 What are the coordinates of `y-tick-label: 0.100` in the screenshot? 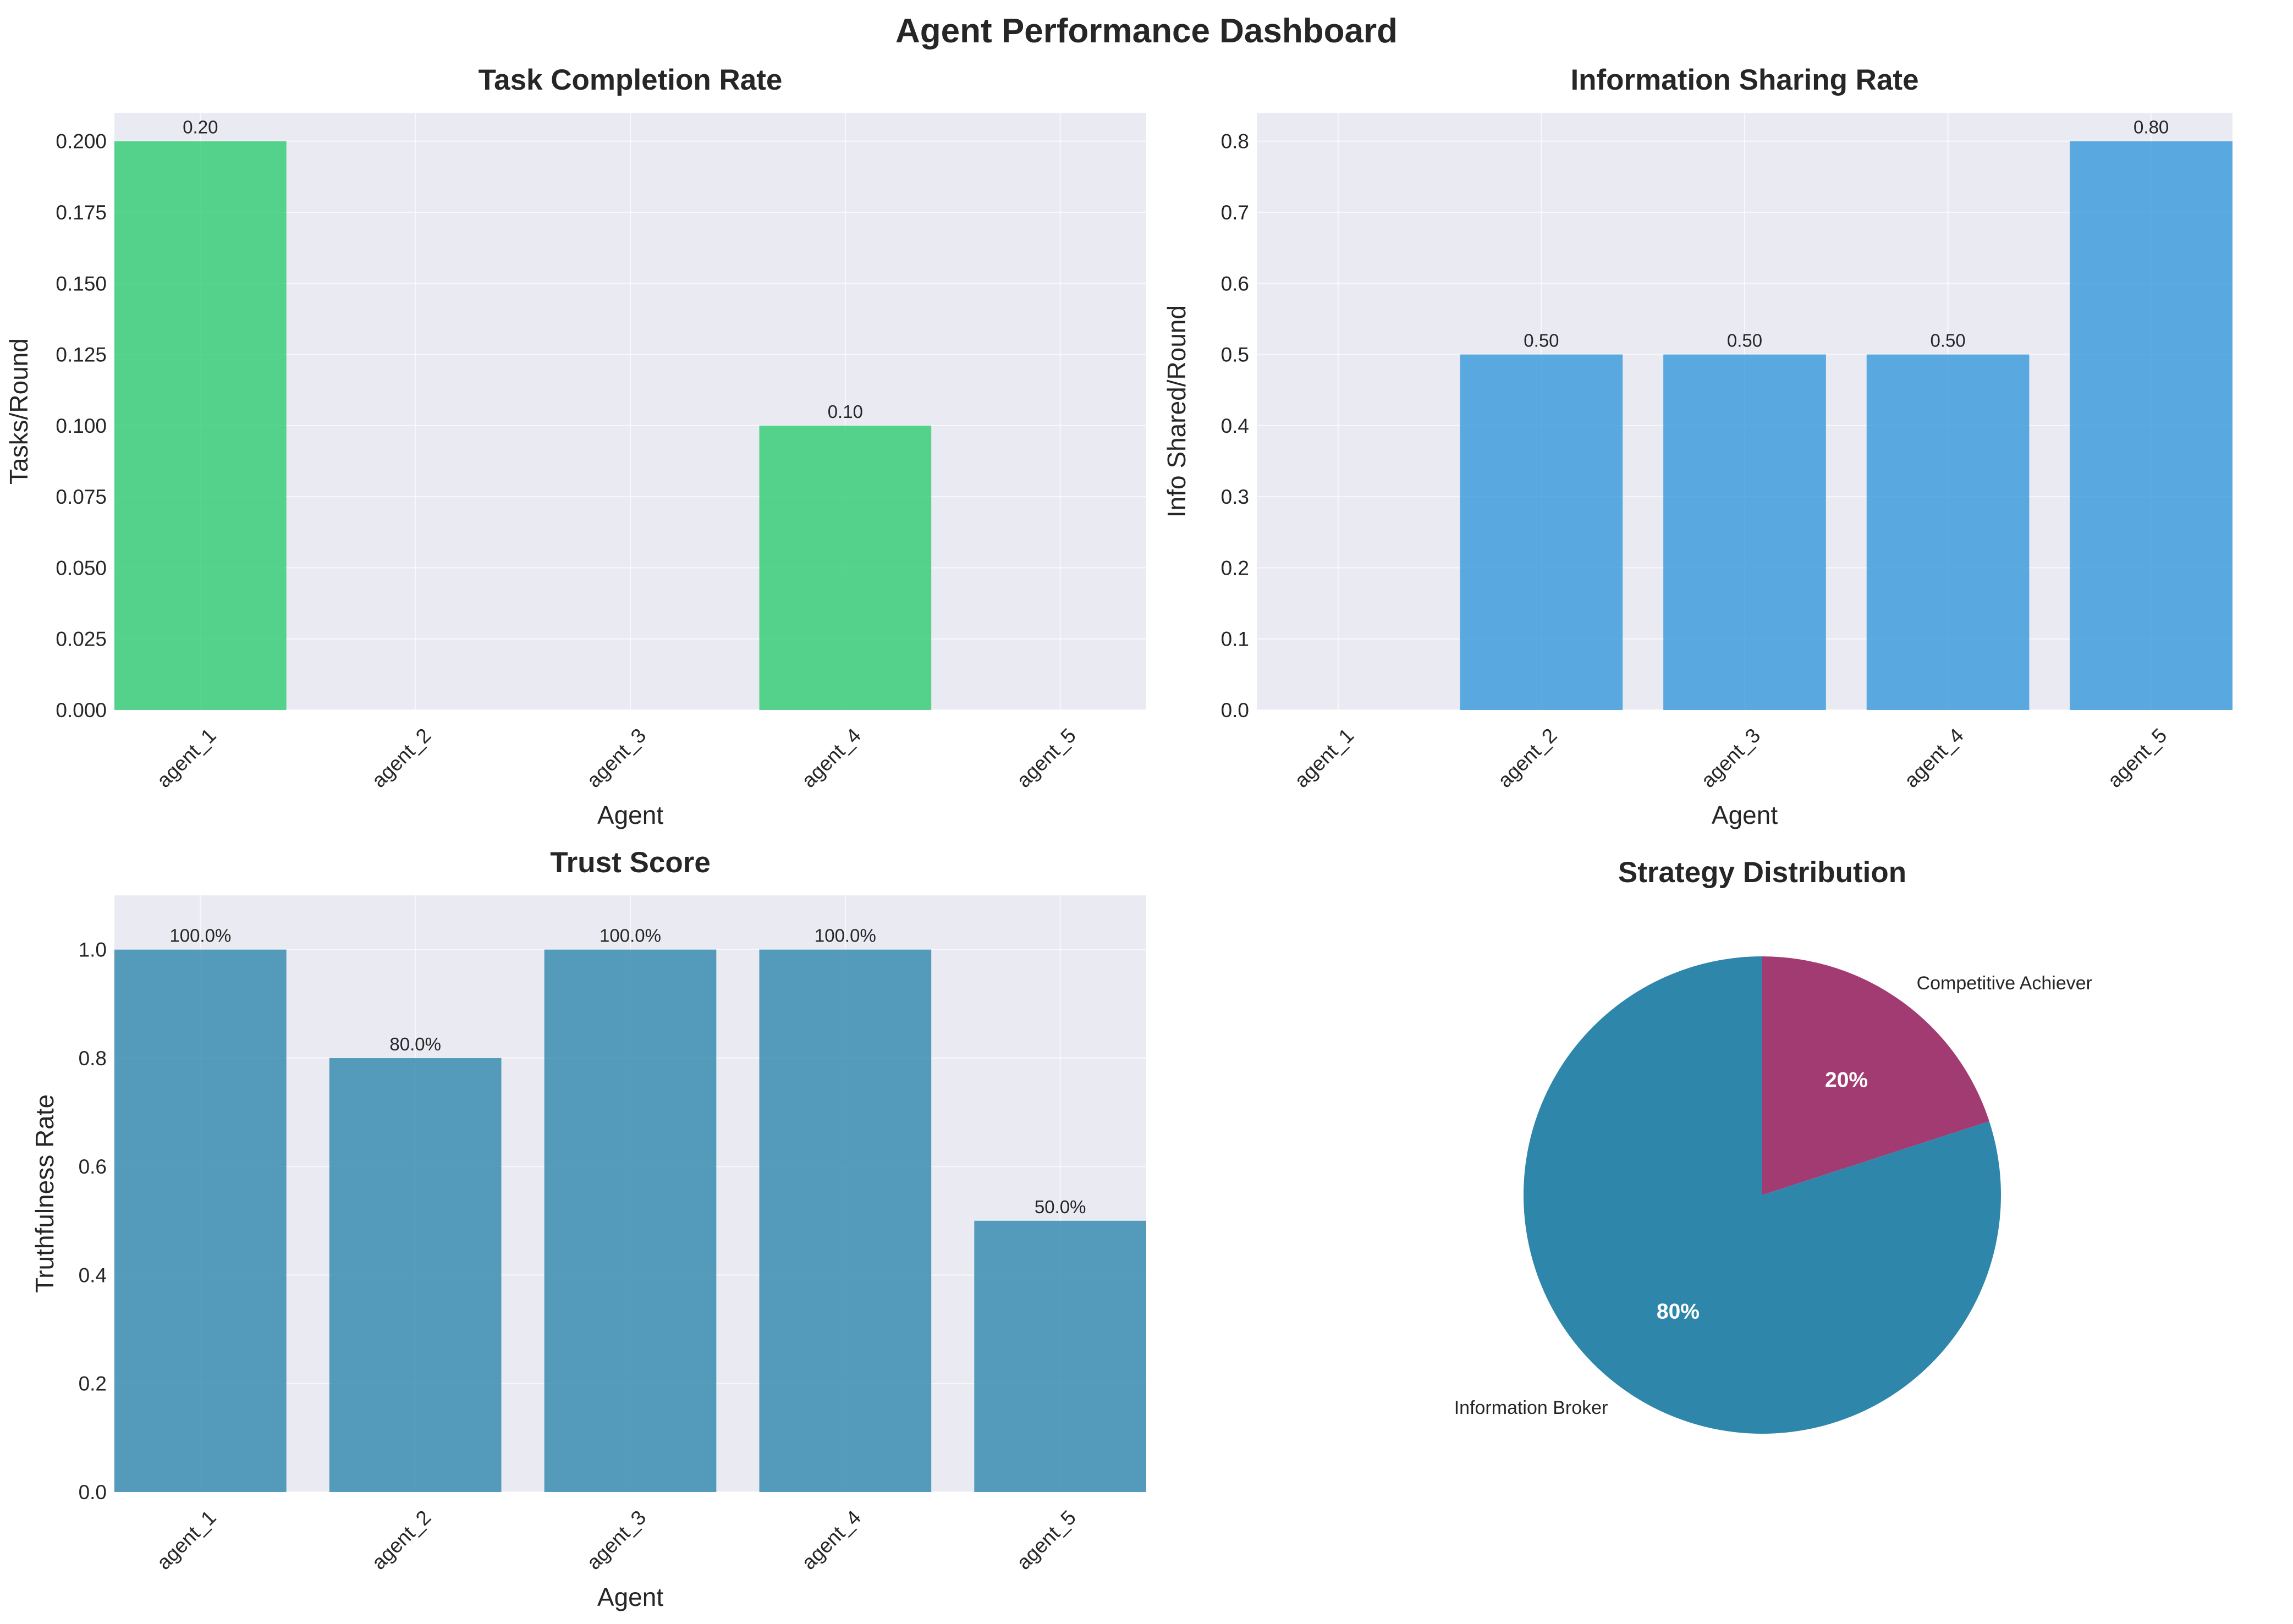 It's located at (81, 426).